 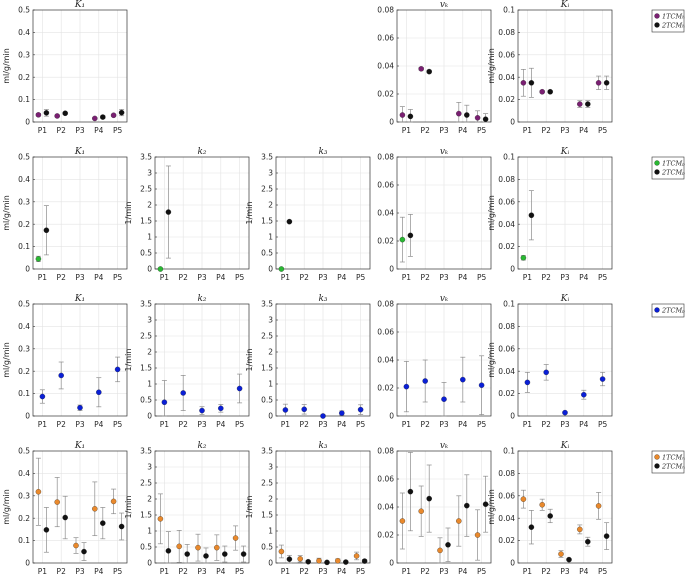 I want to click on subplot-title: K₁, so click(x=79, y=152).